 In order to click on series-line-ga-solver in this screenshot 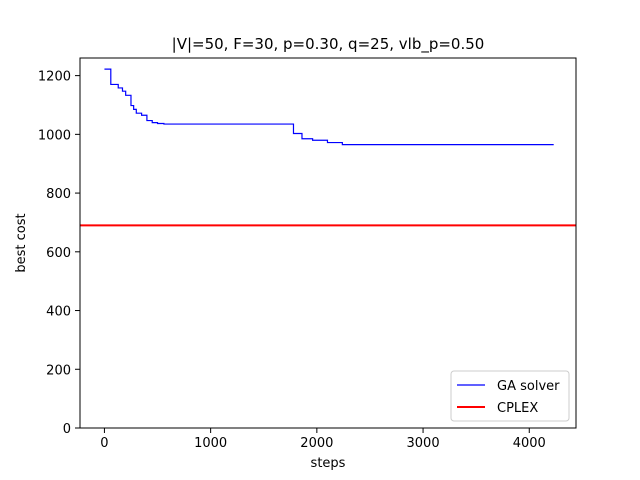, I will do `click(329, 107)`.